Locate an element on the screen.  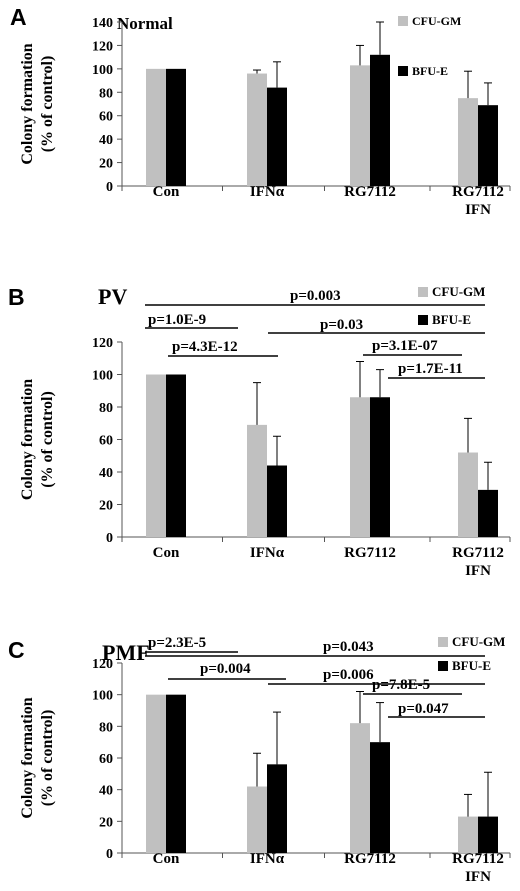
significance-label: p=0.03 is located at coordinates (341, 325).